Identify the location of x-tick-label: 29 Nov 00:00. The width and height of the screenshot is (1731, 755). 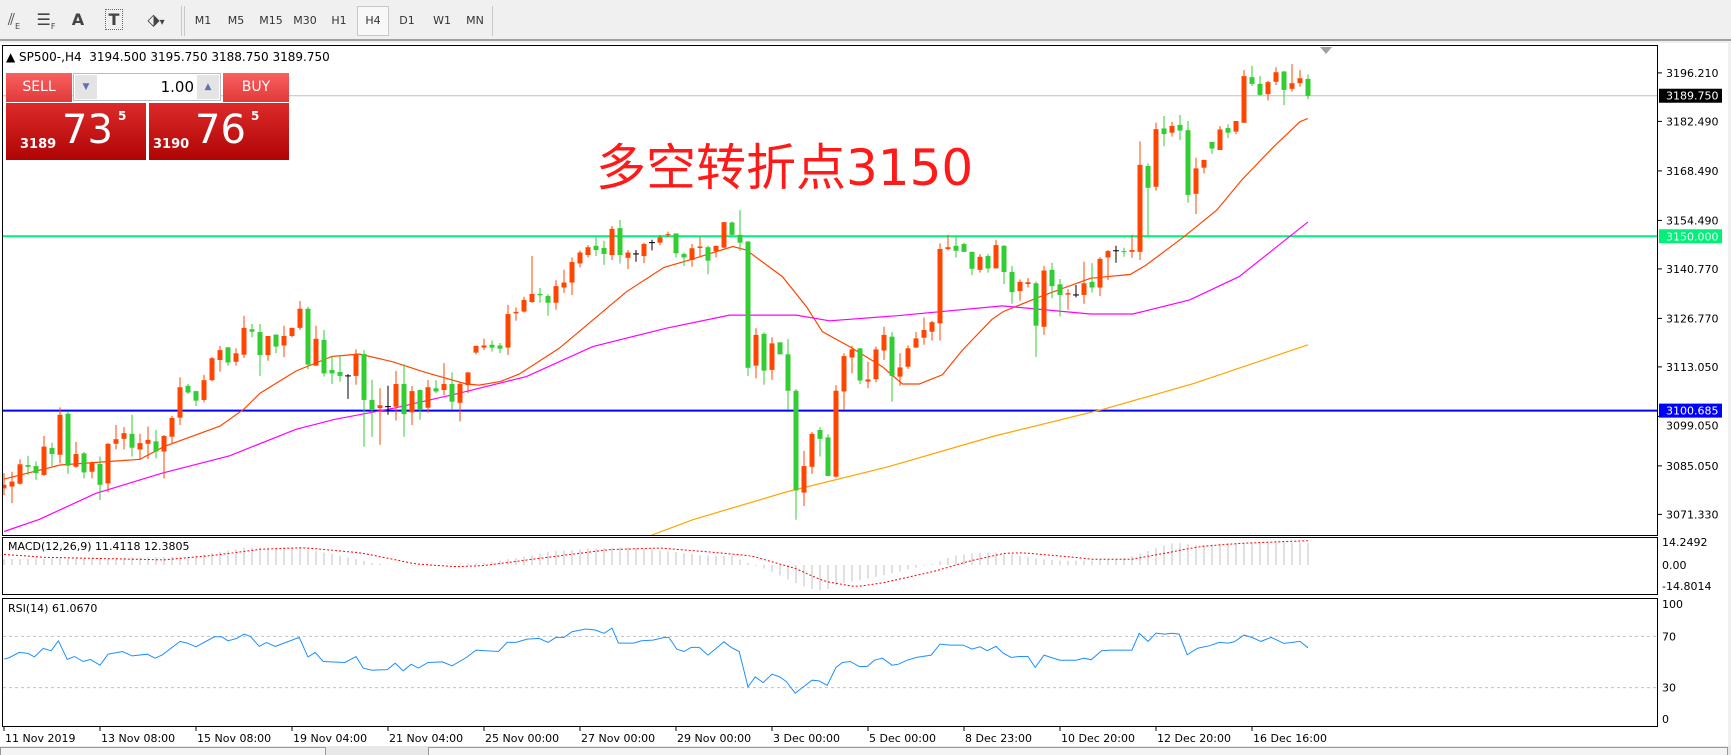
(714, 738).